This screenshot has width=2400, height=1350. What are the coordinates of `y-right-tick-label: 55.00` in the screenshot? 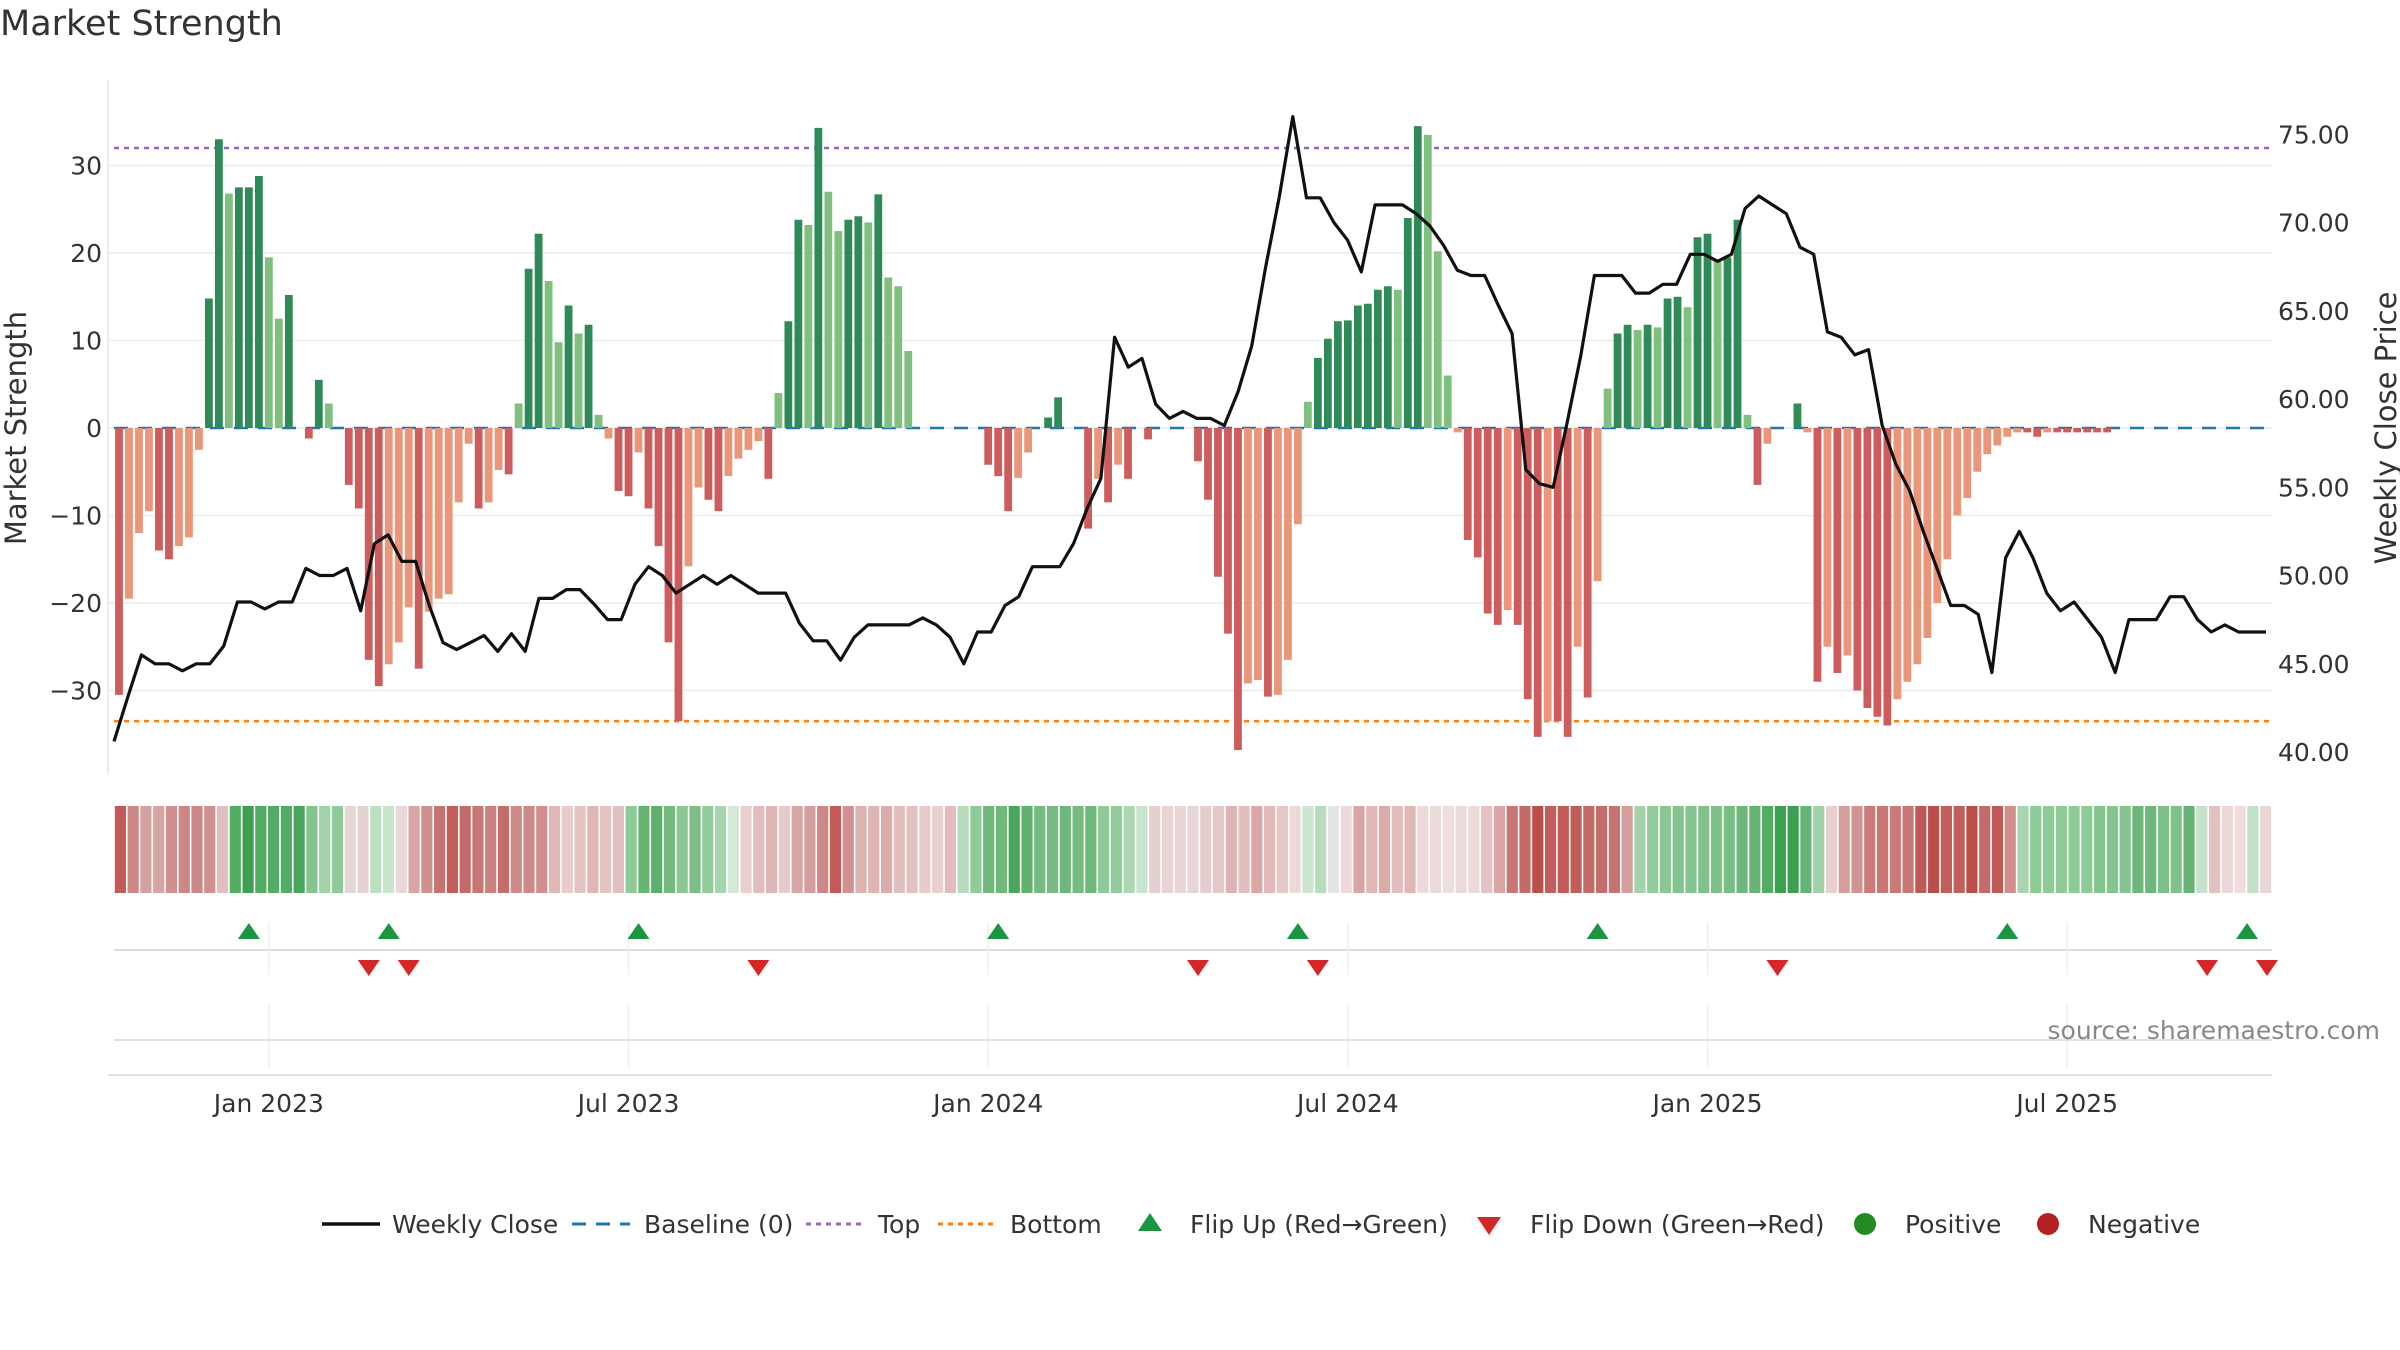 It's located at (2314, 487).